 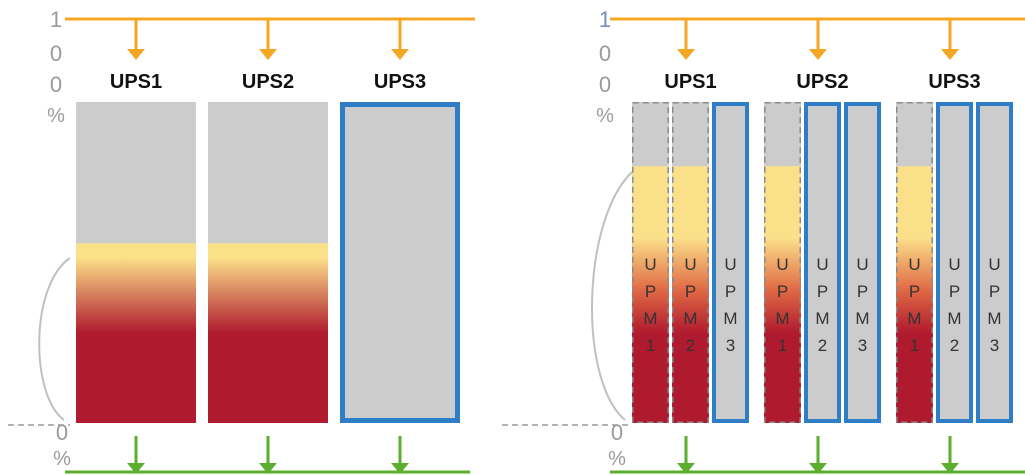 I want to click on axis-bottom-digit: 0, so click(x=617, y=432).